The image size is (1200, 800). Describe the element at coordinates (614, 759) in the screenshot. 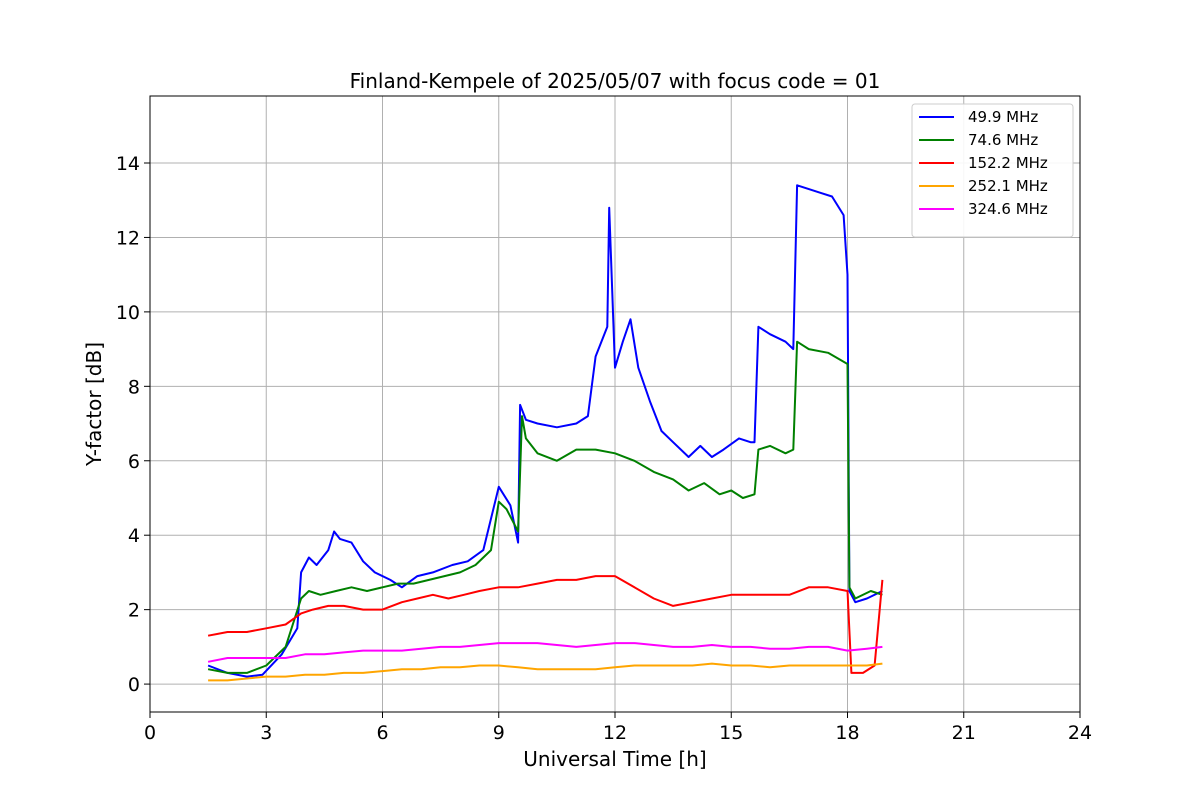

I see `x-axis-title: Universal Time [h]` at that location.